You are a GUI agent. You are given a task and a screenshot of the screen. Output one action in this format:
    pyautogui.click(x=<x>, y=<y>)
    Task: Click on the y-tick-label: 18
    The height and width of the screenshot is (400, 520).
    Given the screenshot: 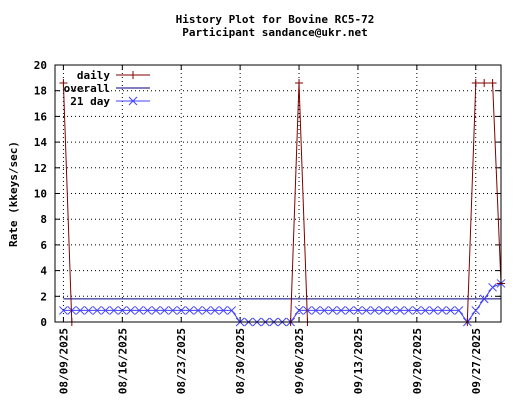 What is the action you would take?
    pyautogui.click(x=40, y=91)
    